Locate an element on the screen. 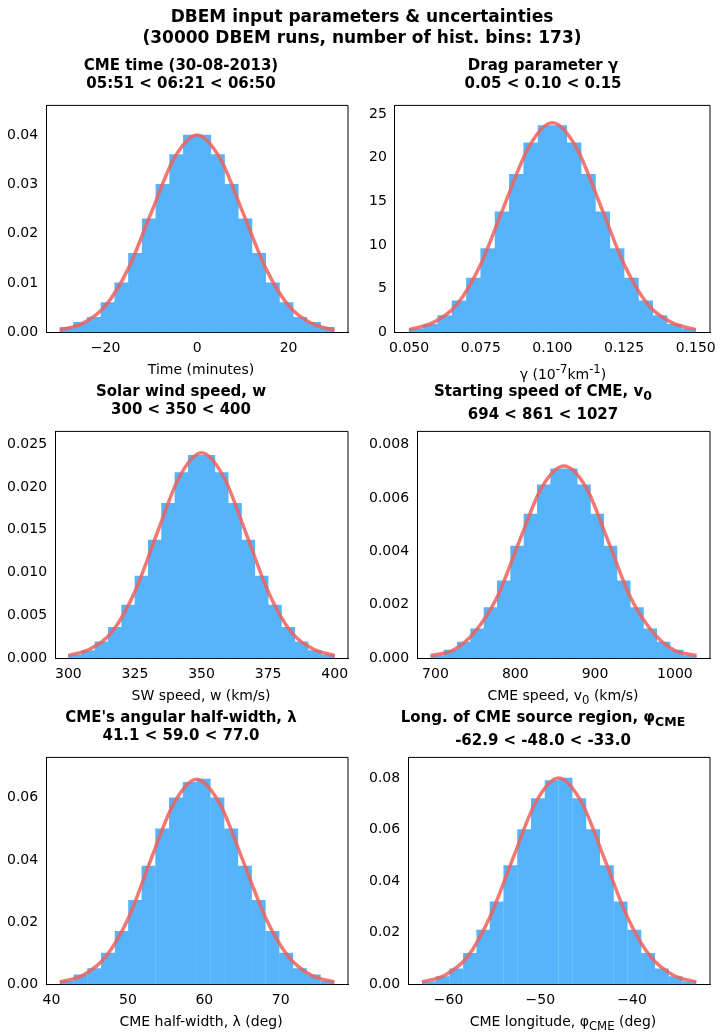  chart-title: Drag parameter γ 0.05 < 0.10 < 0.15 is located at coordinates (543, 75).